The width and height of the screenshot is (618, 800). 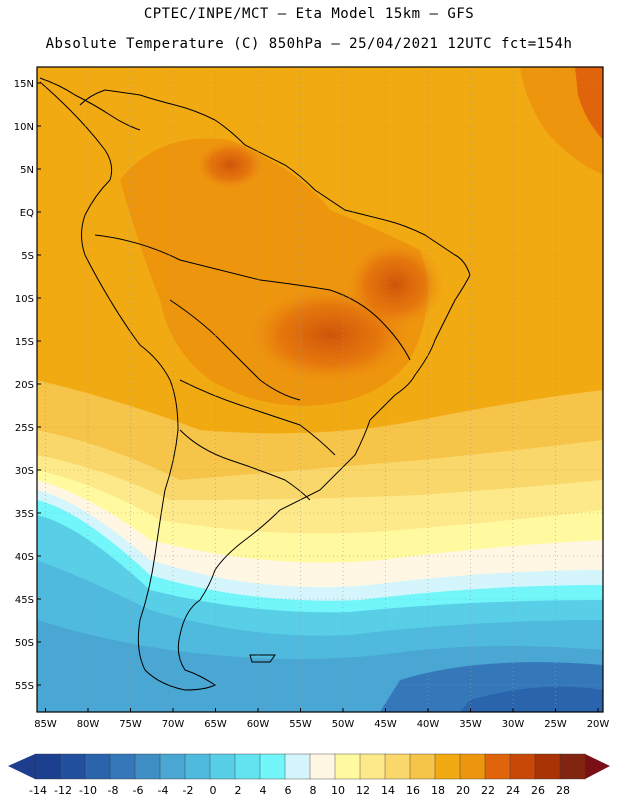 What do you see at coordinates (252, 297) in the screenshot?
I see `border-amazon` at bounding box center [252, 297].